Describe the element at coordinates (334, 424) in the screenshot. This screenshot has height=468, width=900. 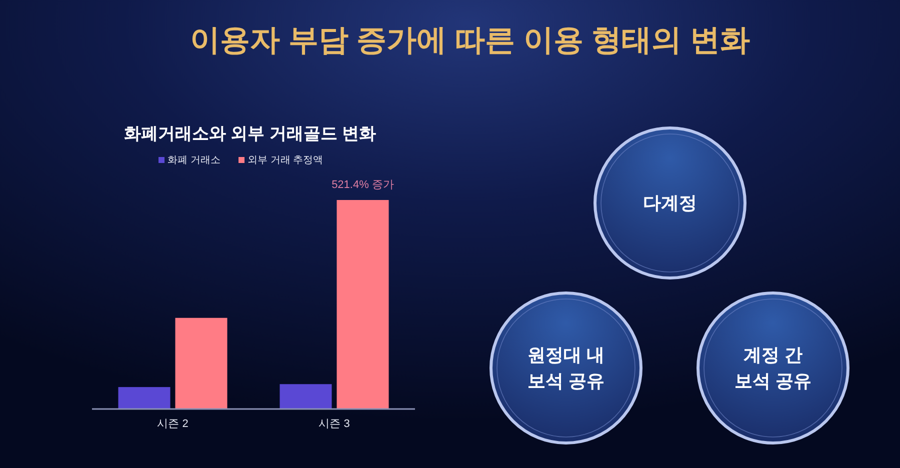
I see `x-tick-label: 시즌 3` at that location.